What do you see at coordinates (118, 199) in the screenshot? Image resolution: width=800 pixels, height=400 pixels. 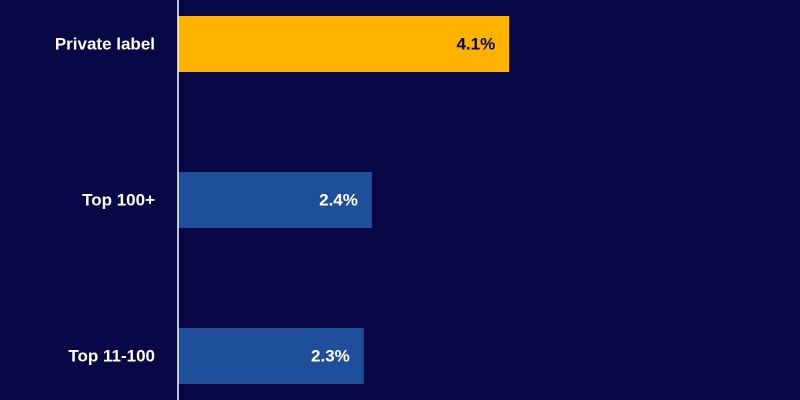 I see `category-label: Top 100+` at bounding box center [118, 199].